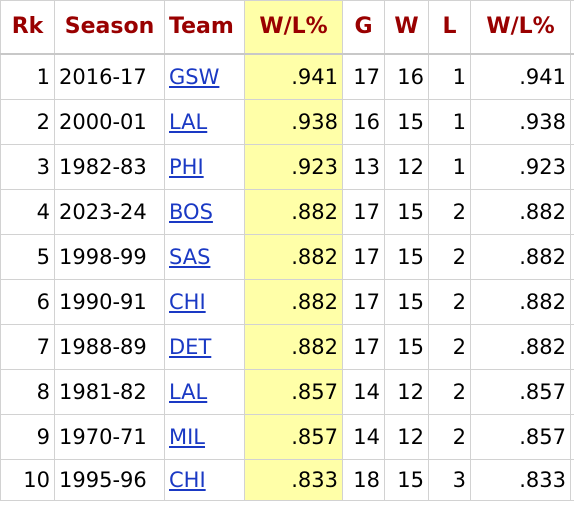 The image size is (574, 506). I want to click on table-row: 2 2000-01 LAL .938 16 15 1.938, so click(287, 122).